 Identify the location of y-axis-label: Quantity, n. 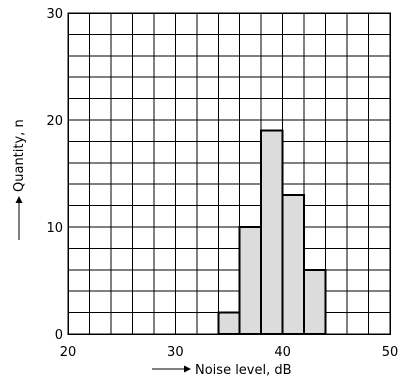
(19, 155).